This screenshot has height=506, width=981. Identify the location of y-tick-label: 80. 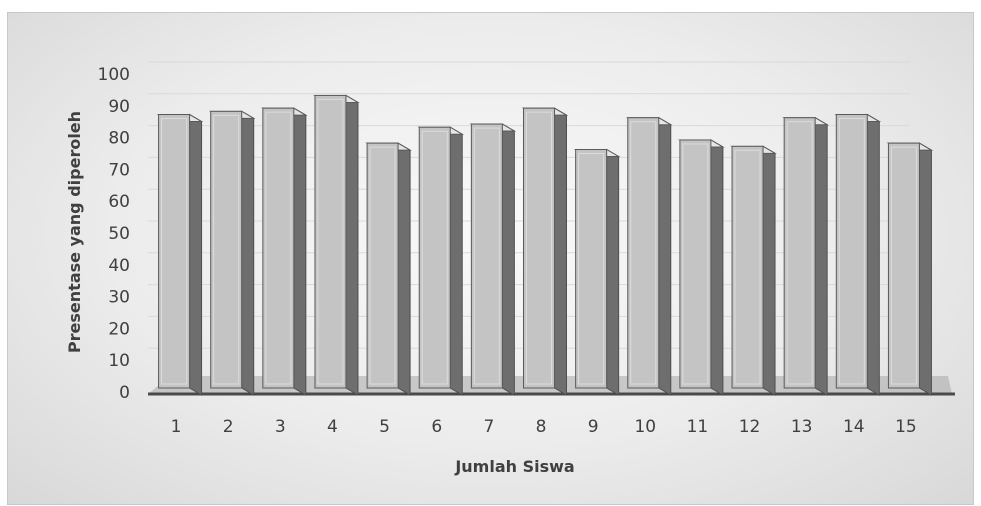
(119, 139).